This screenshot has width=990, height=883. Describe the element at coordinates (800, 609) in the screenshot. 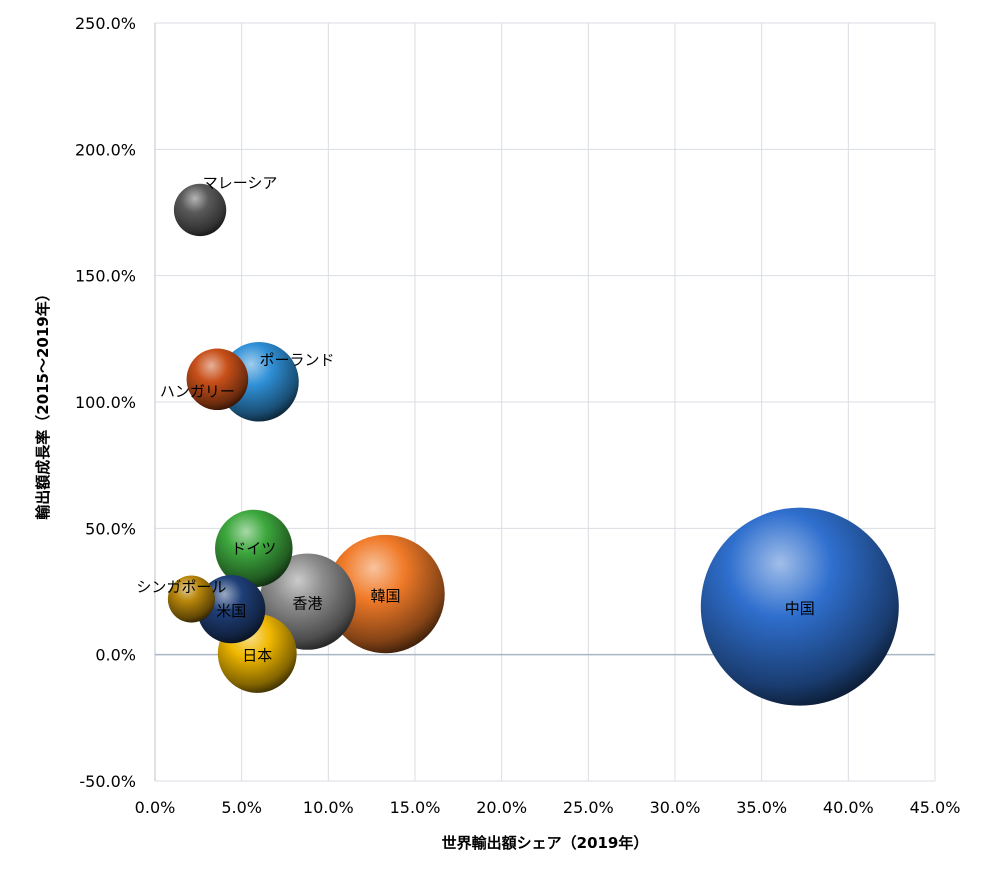

I see `bubble-label: 中国` at that location.